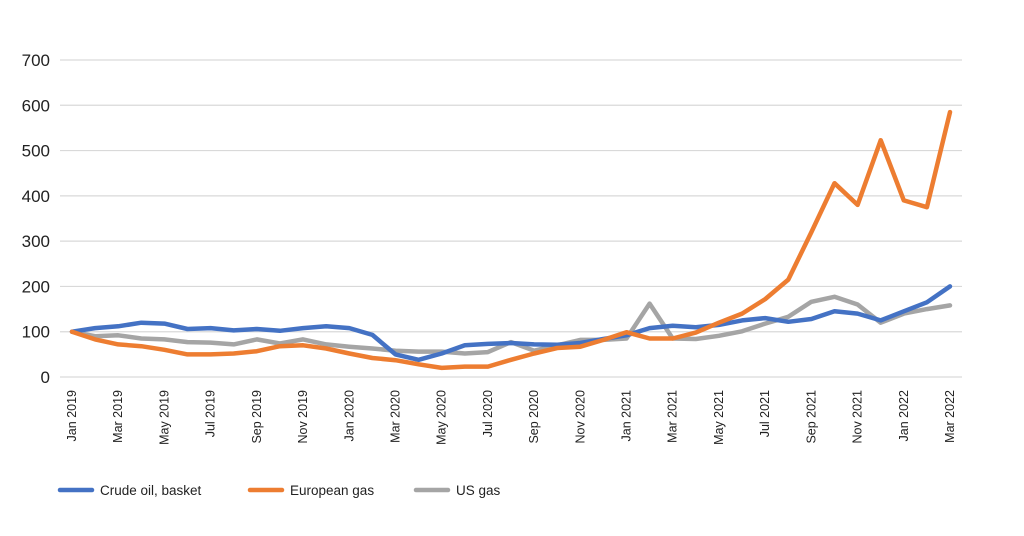 This screenshot has width=1024, height=536. What do you see at coordinates (36, 60) in the screenshot?
I see `y-tick-label: 700` at bounding box center [36, 60].